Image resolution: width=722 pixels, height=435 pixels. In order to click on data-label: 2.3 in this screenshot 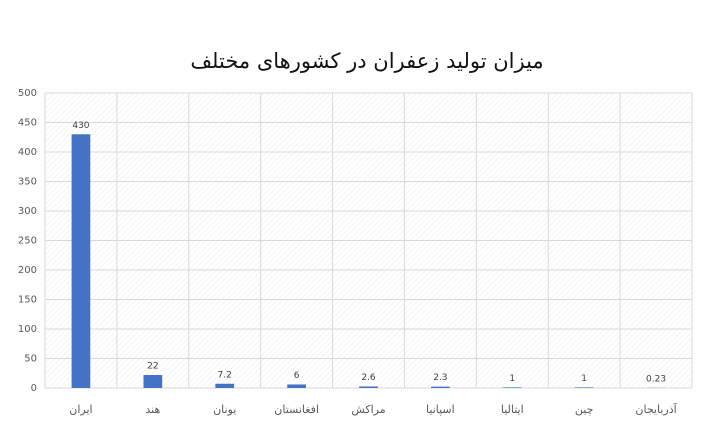, I will do `click(440, 378)`.